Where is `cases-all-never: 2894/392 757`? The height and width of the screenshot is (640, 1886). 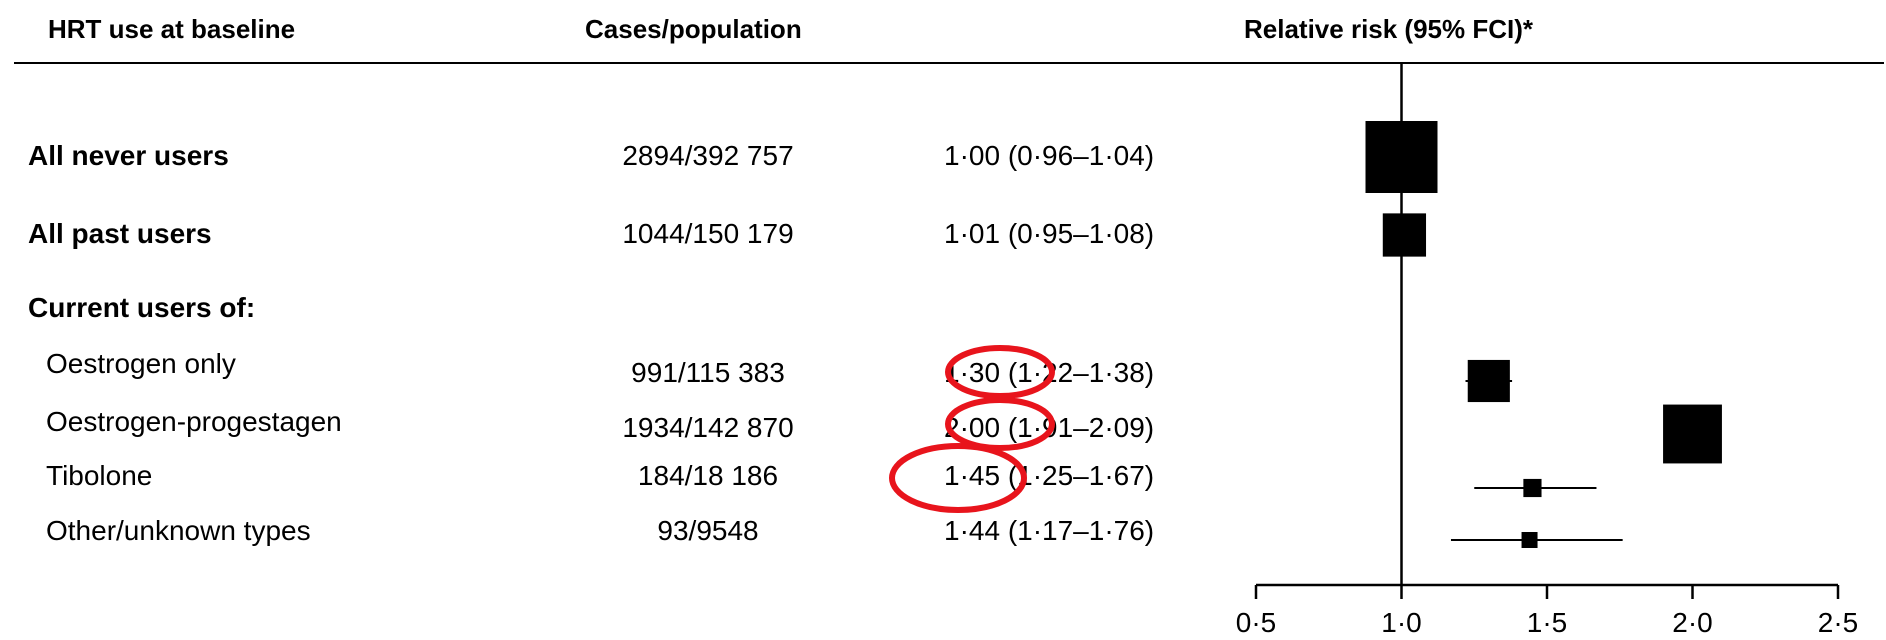
cases-all-never: 2894/392 757 is located at coordinates (708, 155).